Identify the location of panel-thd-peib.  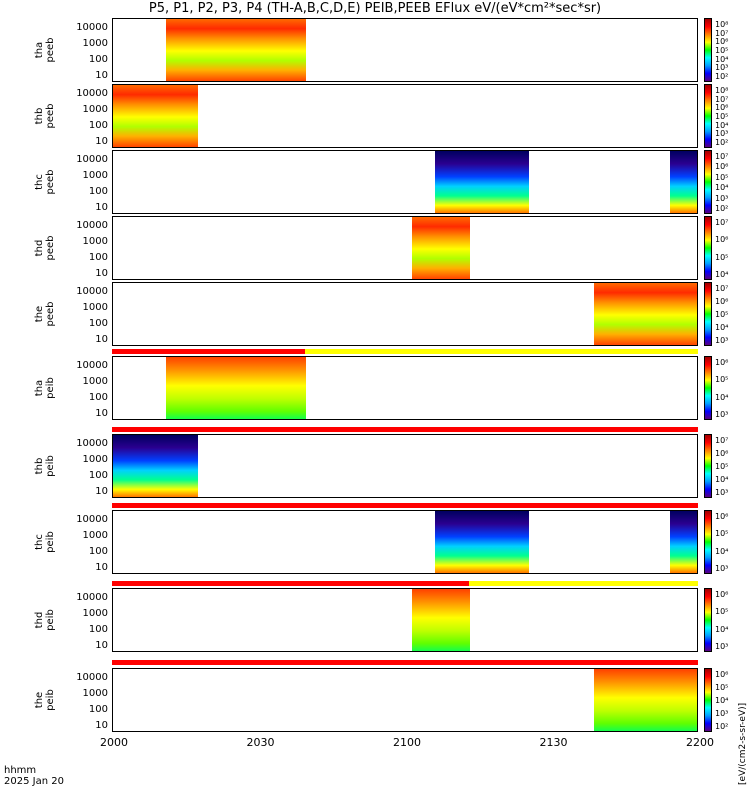
(405, 620).